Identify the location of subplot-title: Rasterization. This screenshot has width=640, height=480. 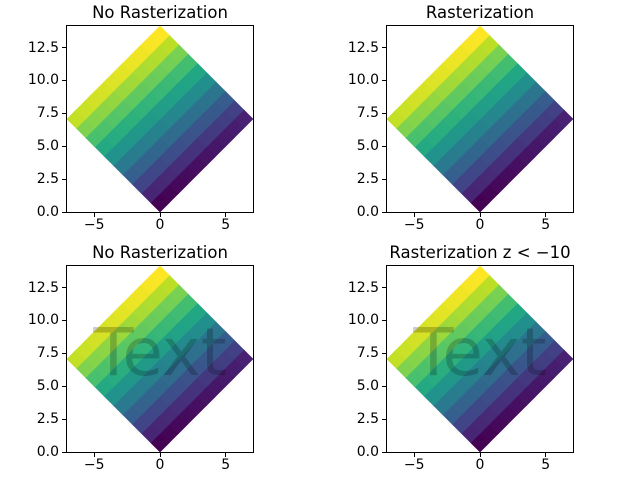
(480, 12).